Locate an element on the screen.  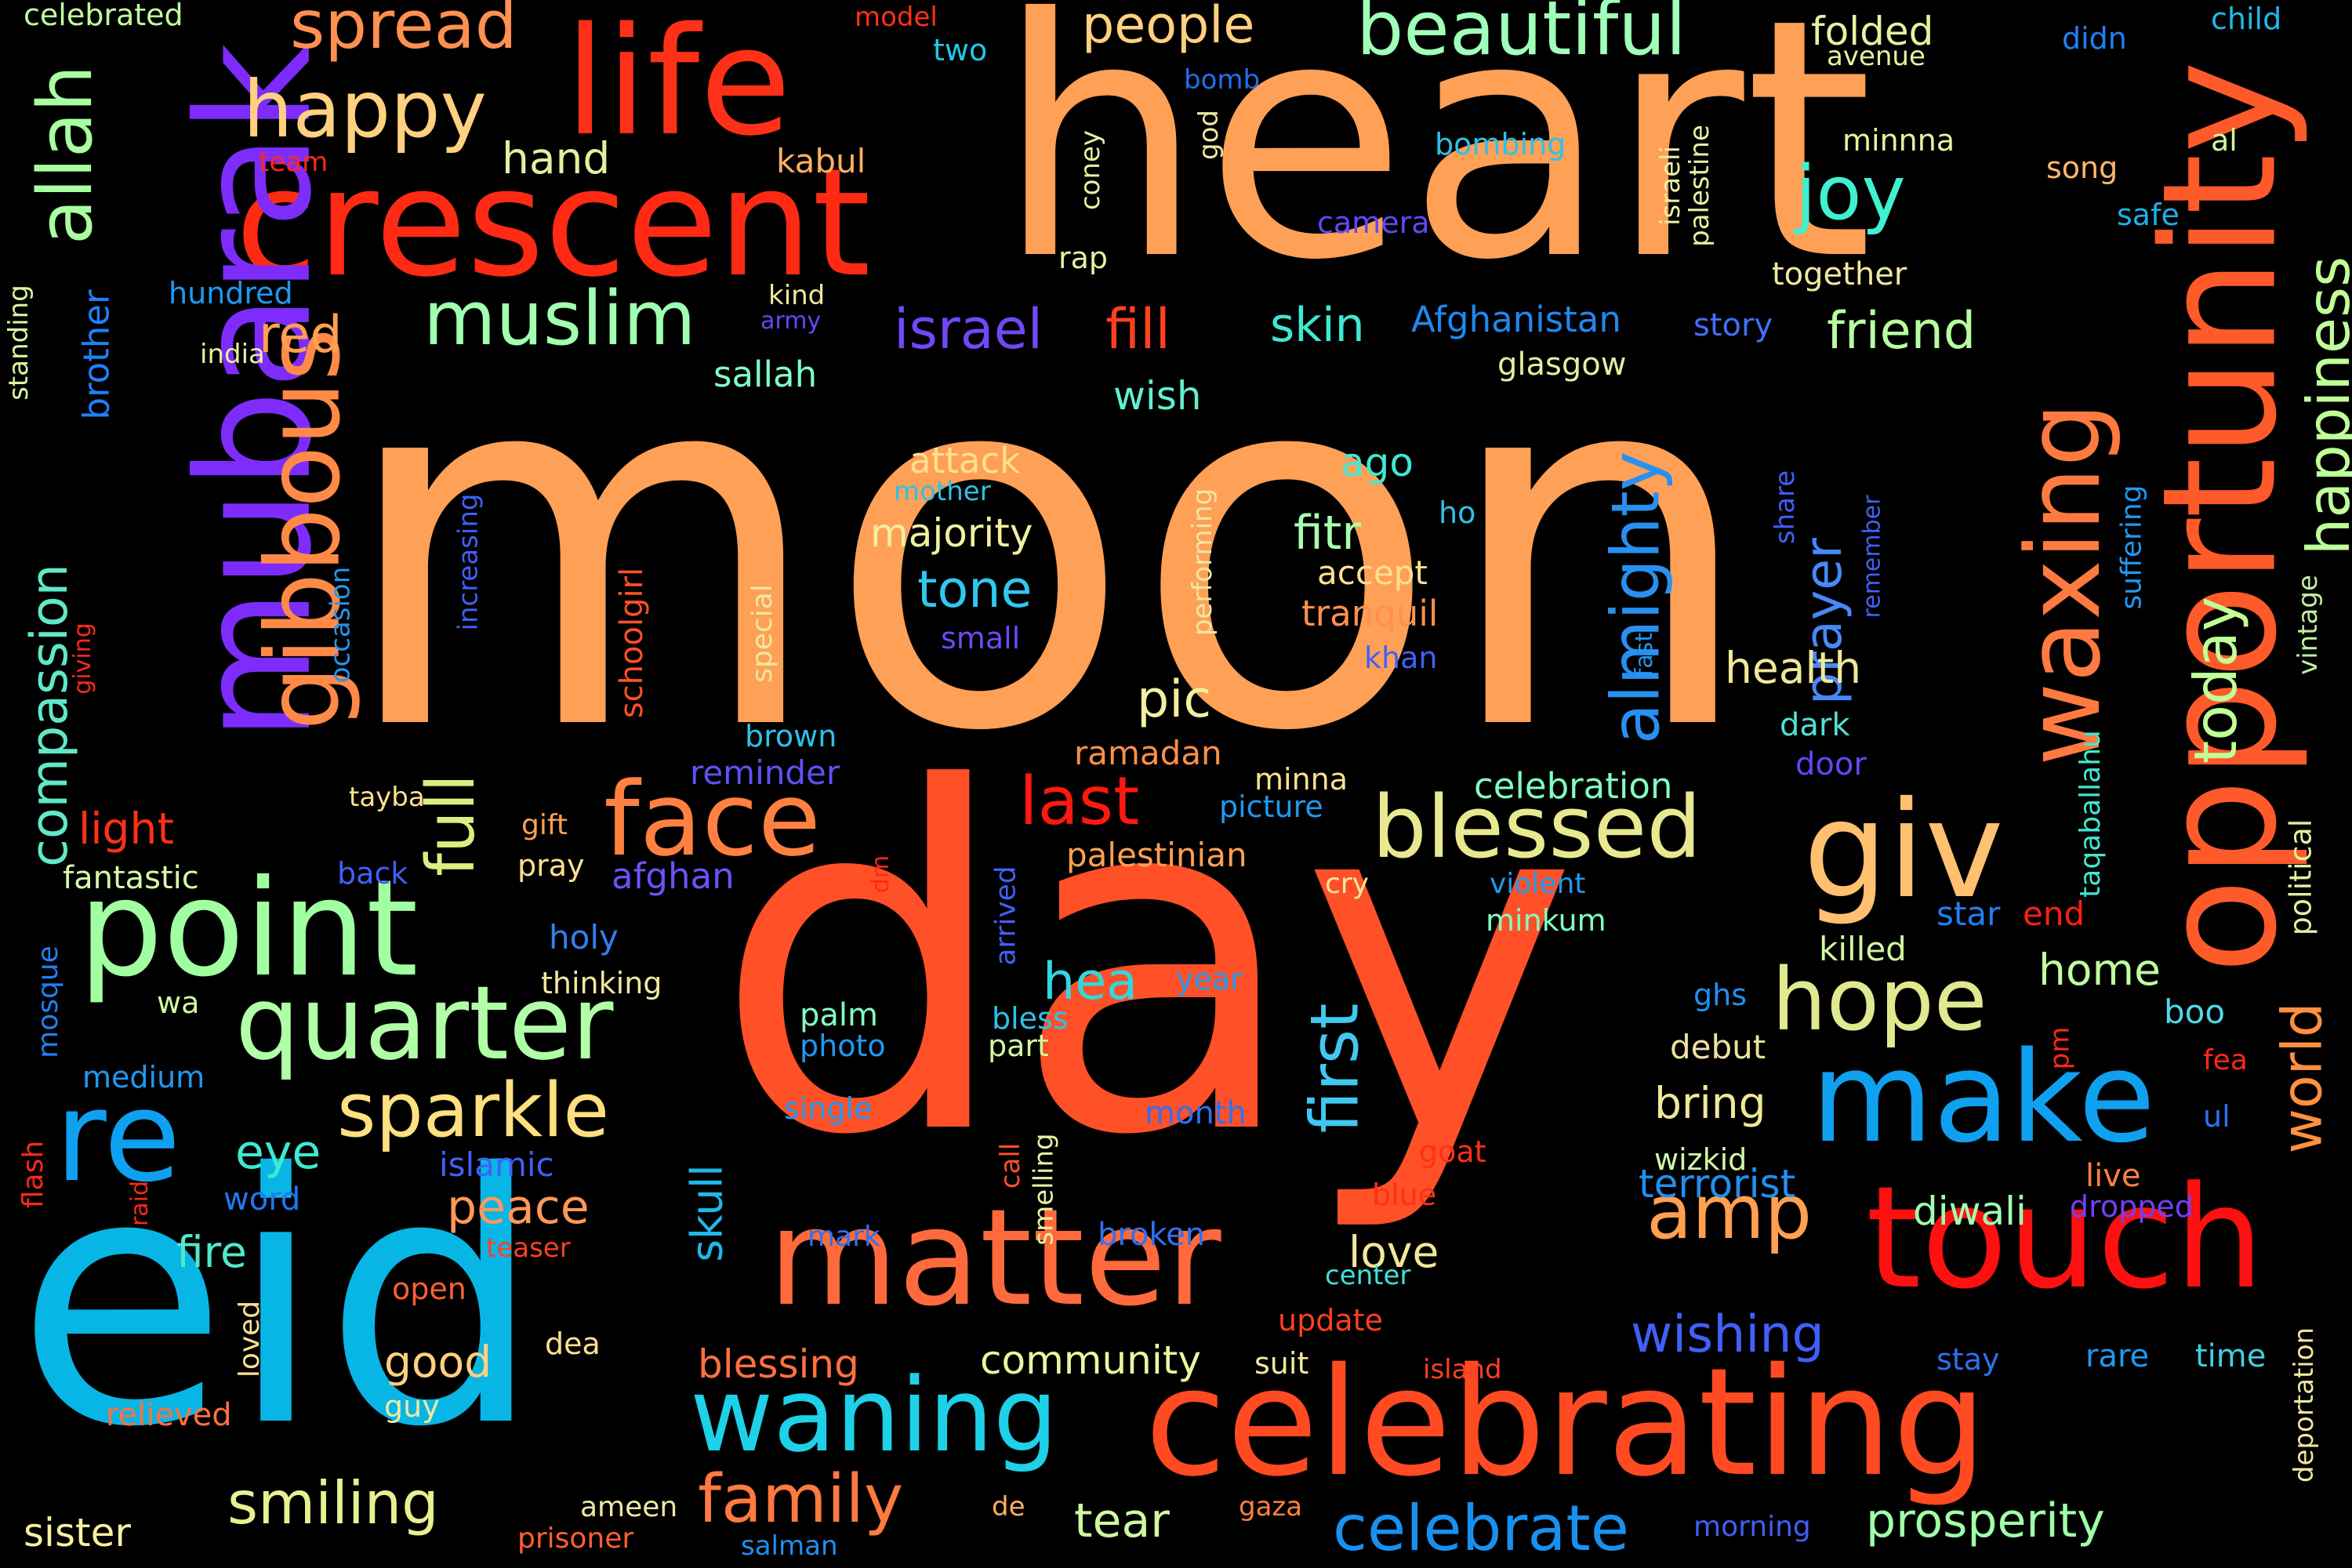
word-holy: holy is located at coordinates (584, 937).